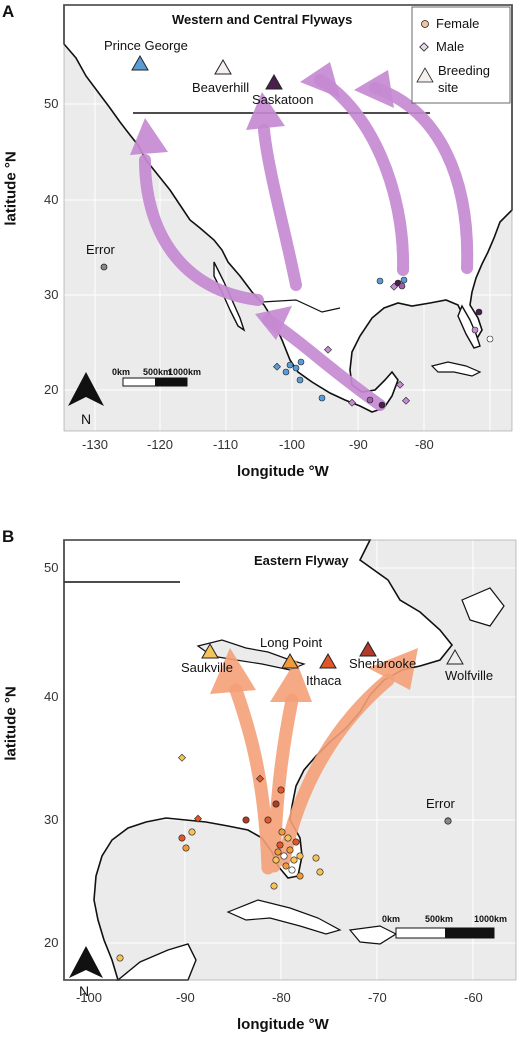 This screenshot has width=525, height=1047. I want to click on panel-a-prince-george-label: Prince George, so click(146, 45).